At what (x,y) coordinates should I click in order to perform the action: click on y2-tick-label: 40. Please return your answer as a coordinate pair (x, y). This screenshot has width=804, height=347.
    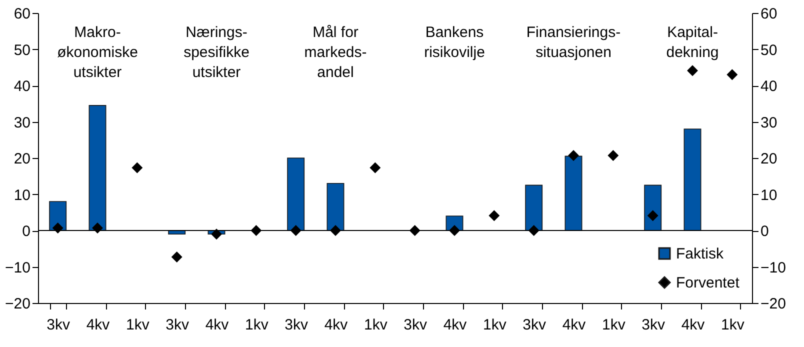
    Looking at the image, I should click on (769, 86).